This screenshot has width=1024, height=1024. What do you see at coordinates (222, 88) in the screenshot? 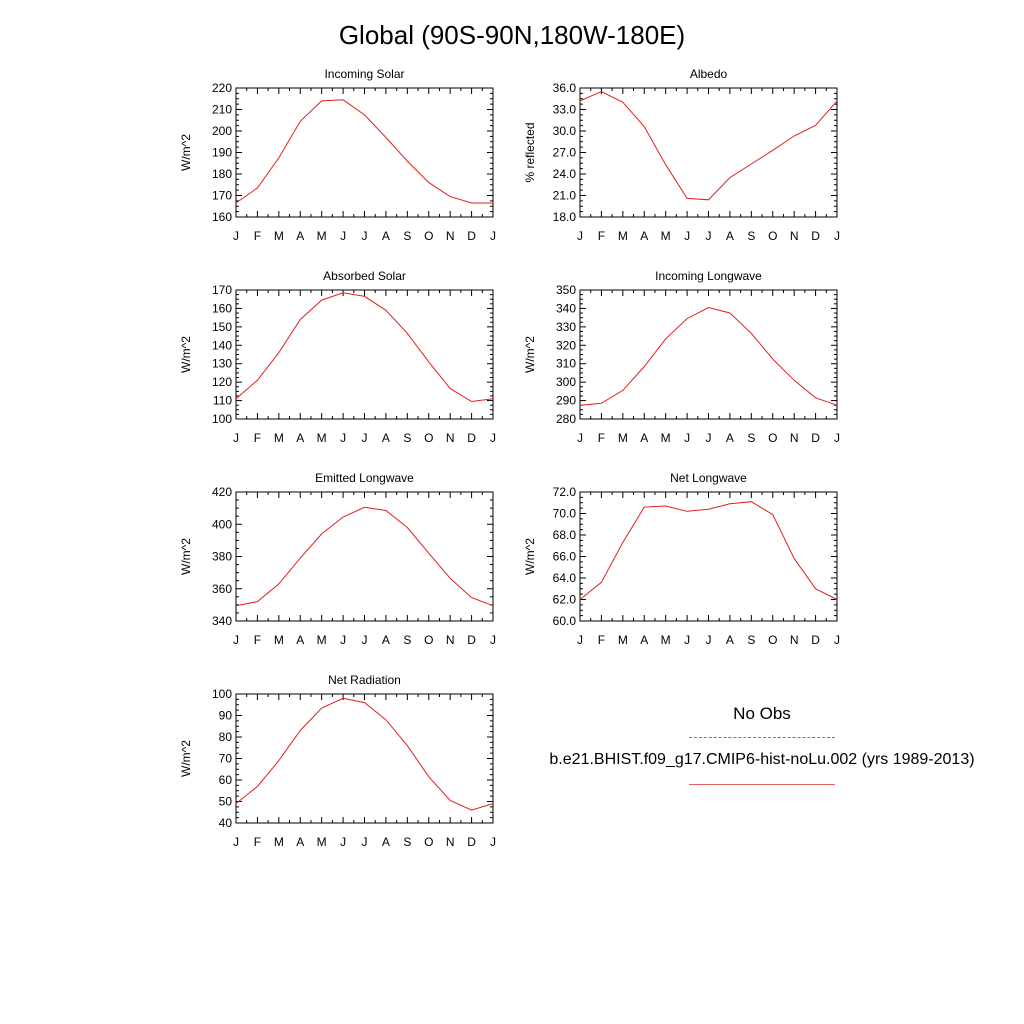
I see `y-tick-label: 220` at bounding box center [222, 88].